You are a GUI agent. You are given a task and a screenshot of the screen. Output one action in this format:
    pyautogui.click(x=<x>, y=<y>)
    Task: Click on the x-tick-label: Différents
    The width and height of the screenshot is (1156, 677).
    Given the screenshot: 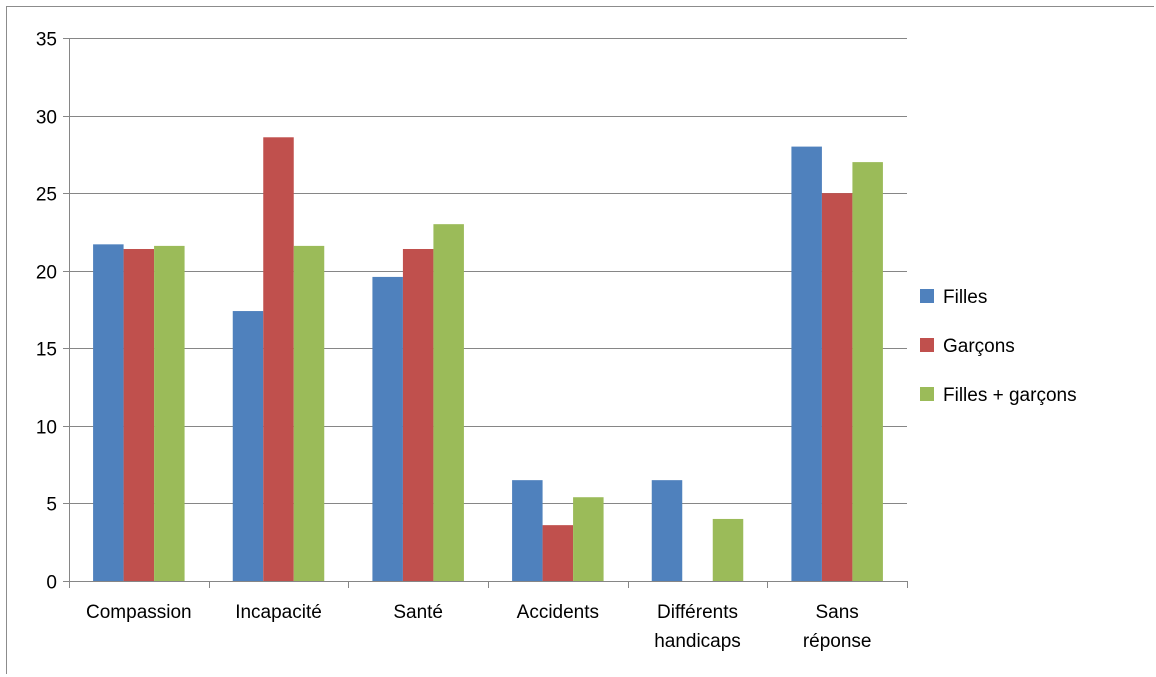 What is the action you would take?
    pyautogui.click(x=697, y=612)
    